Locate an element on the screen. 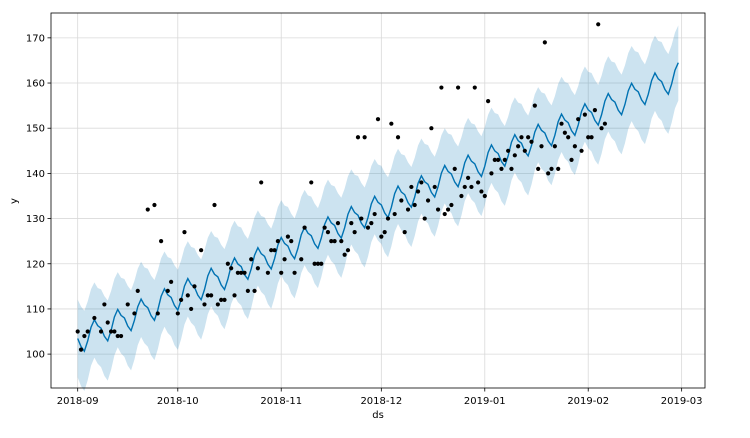 The height and width of the screenshot is (438, 750). y-axis-ticks: 100 110 120 130 140 150 160 170 is located at coordinates (38, 197).